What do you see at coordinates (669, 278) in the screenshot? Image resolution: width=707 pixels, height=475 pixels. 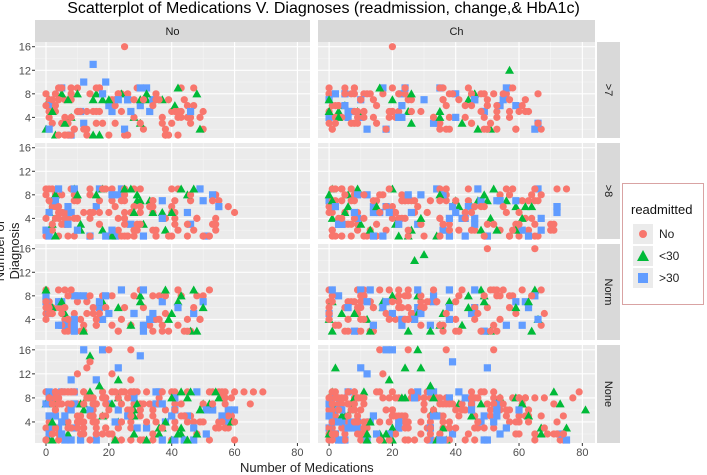 I see `legend-label-gt30: >30` at bounding box center [669, 278].